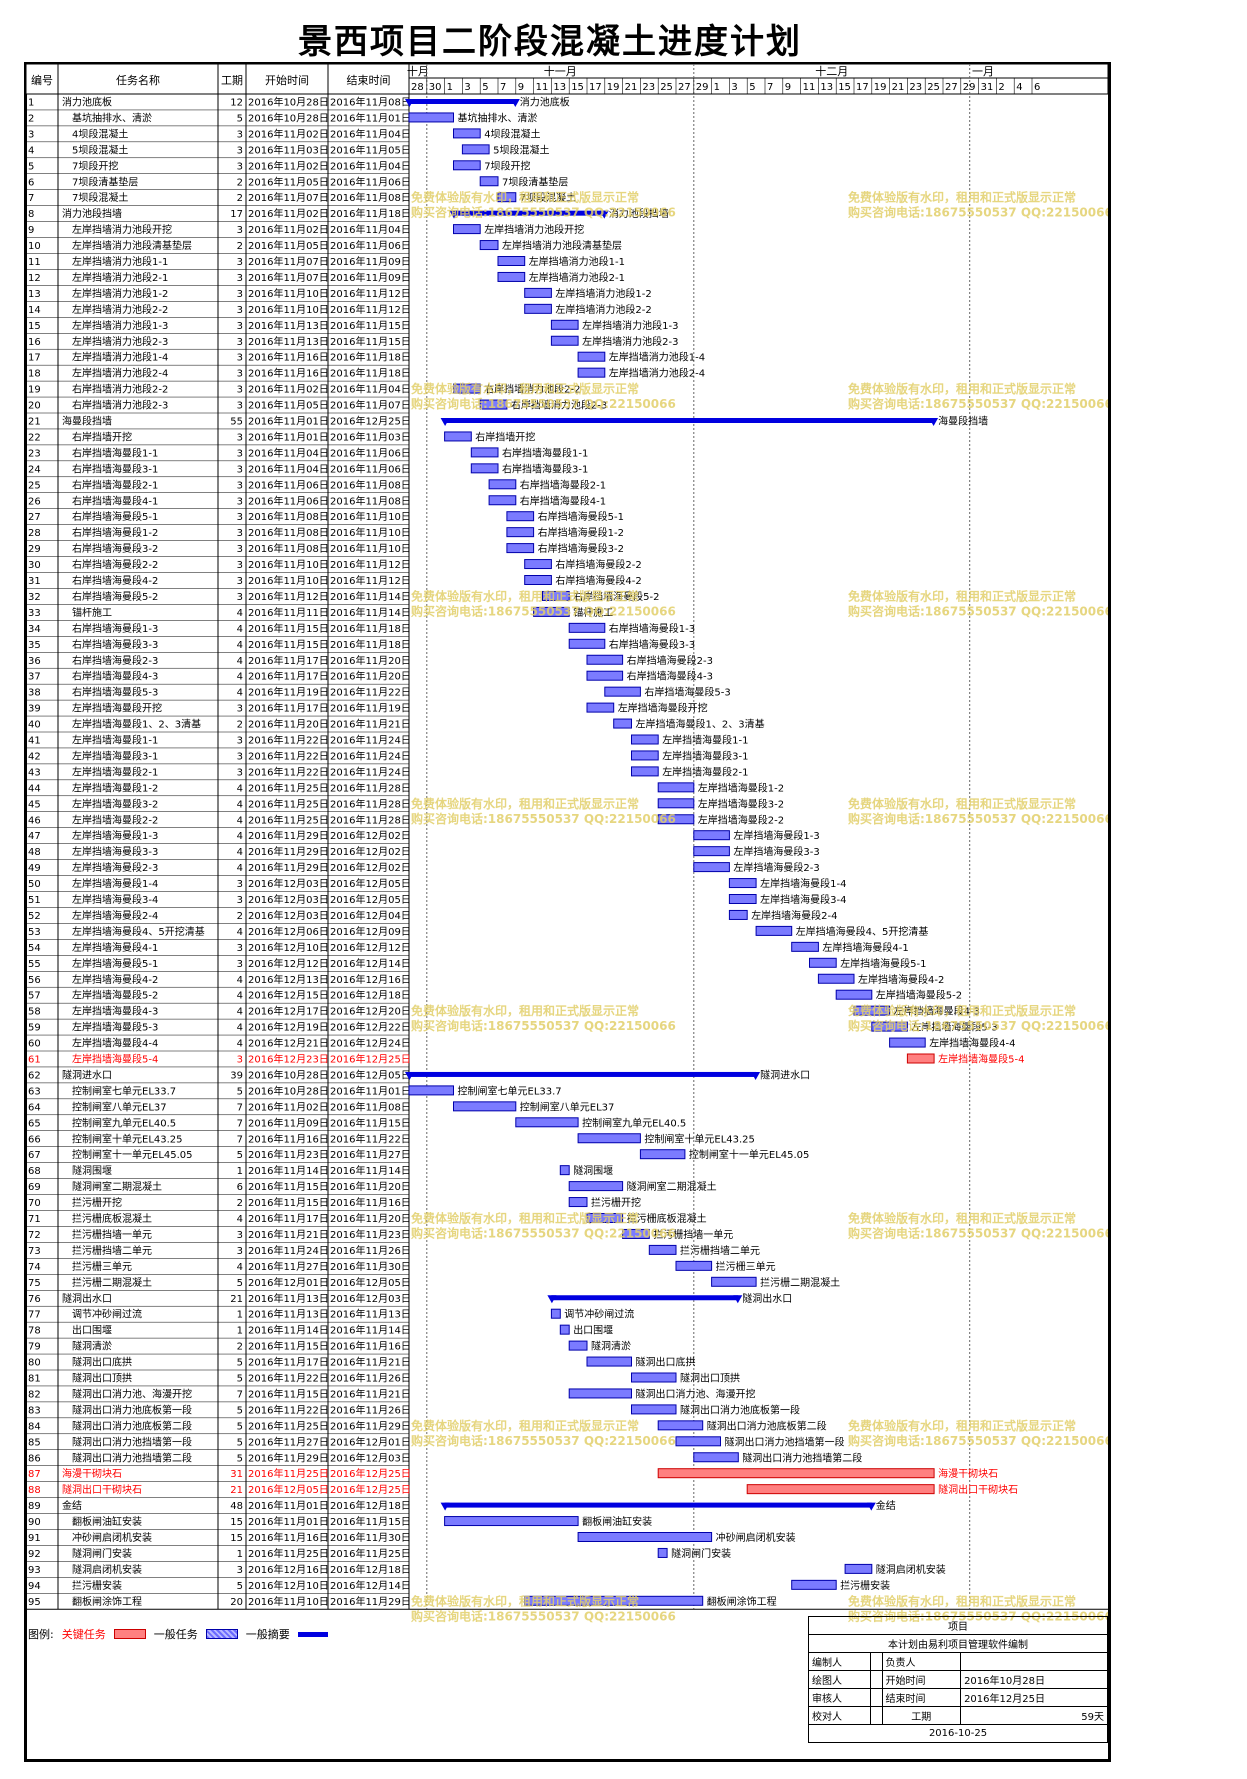  What do you see at coordinates (34, 741) in the screenshot?
I see `task-id: 41` at bounding box center [34, 741].